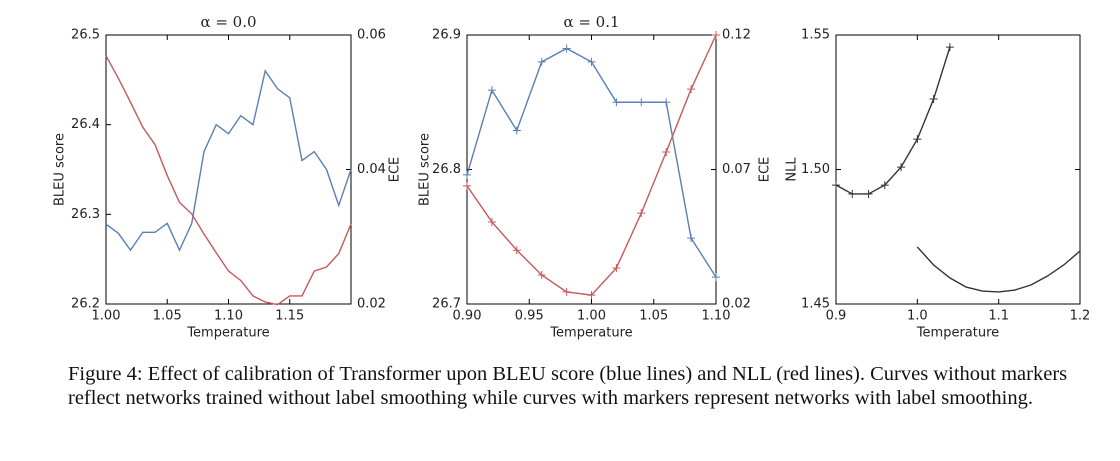  What do you see at coordinates (371, 169) in the screenshot?
I see `y2-tick-label: 0.04` at bounding box center [371, 169].